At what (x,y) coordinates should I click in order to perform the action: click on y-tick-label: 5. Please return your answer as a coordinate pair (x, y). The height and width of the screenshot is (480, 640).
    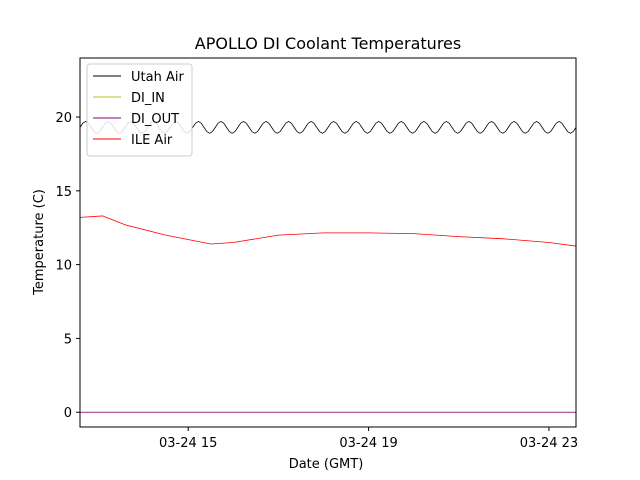
    Looking at the image, I should click on (68, 339).